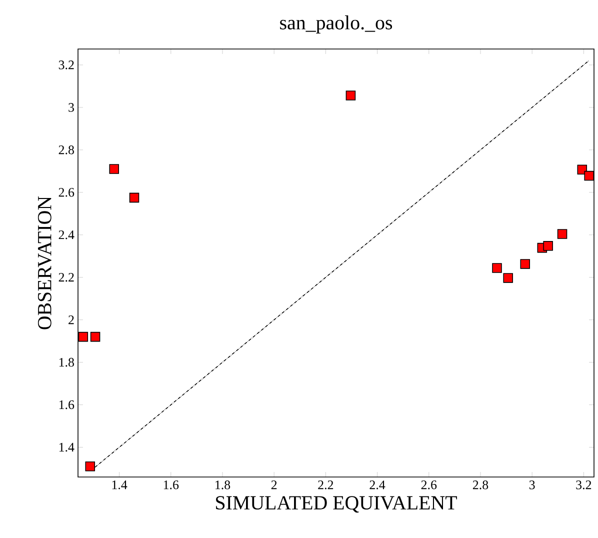  What do you see at coordinates (66, 277) in the screenshot?
I see `y-tick-label: 2.2` at bounding box center [66, 277].